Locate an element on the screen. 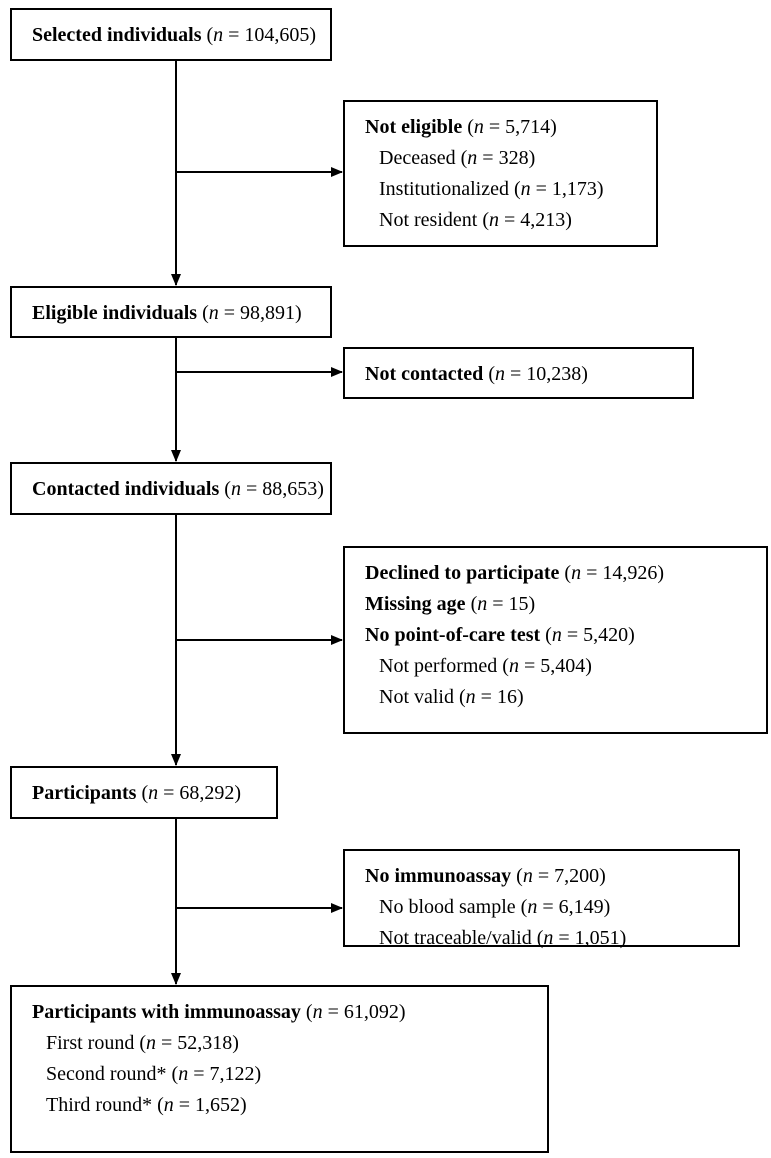 The image size is (771, 1158). box-line: Not resident (n = 4,213) is located at coordinates (510, 220).